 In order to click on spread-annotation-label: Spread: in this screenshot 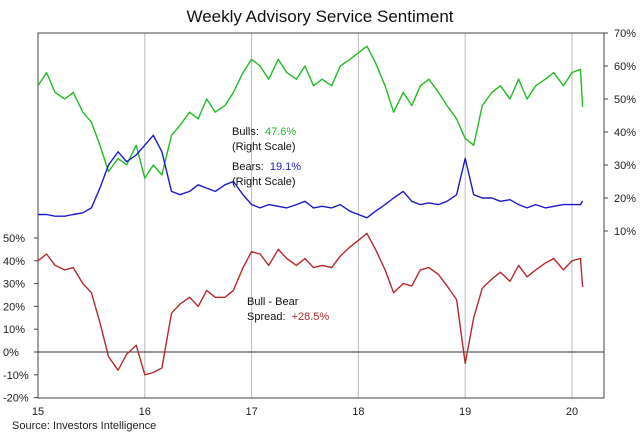, I will do `click(266, 317)`.